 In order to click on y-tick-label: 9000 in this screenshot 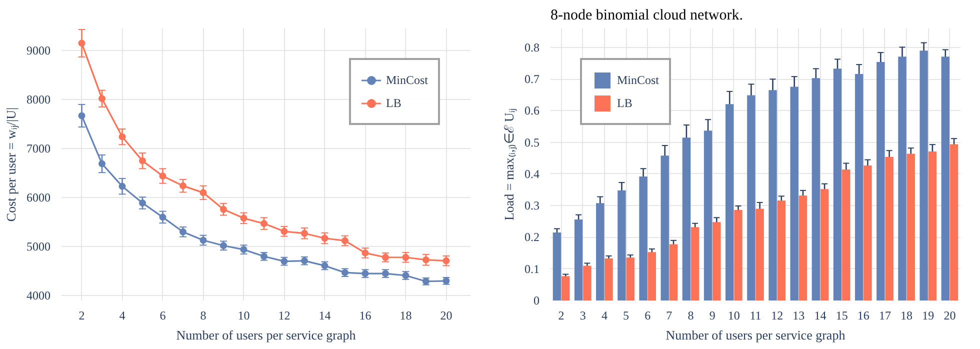, I will do `click(38, 51)`.